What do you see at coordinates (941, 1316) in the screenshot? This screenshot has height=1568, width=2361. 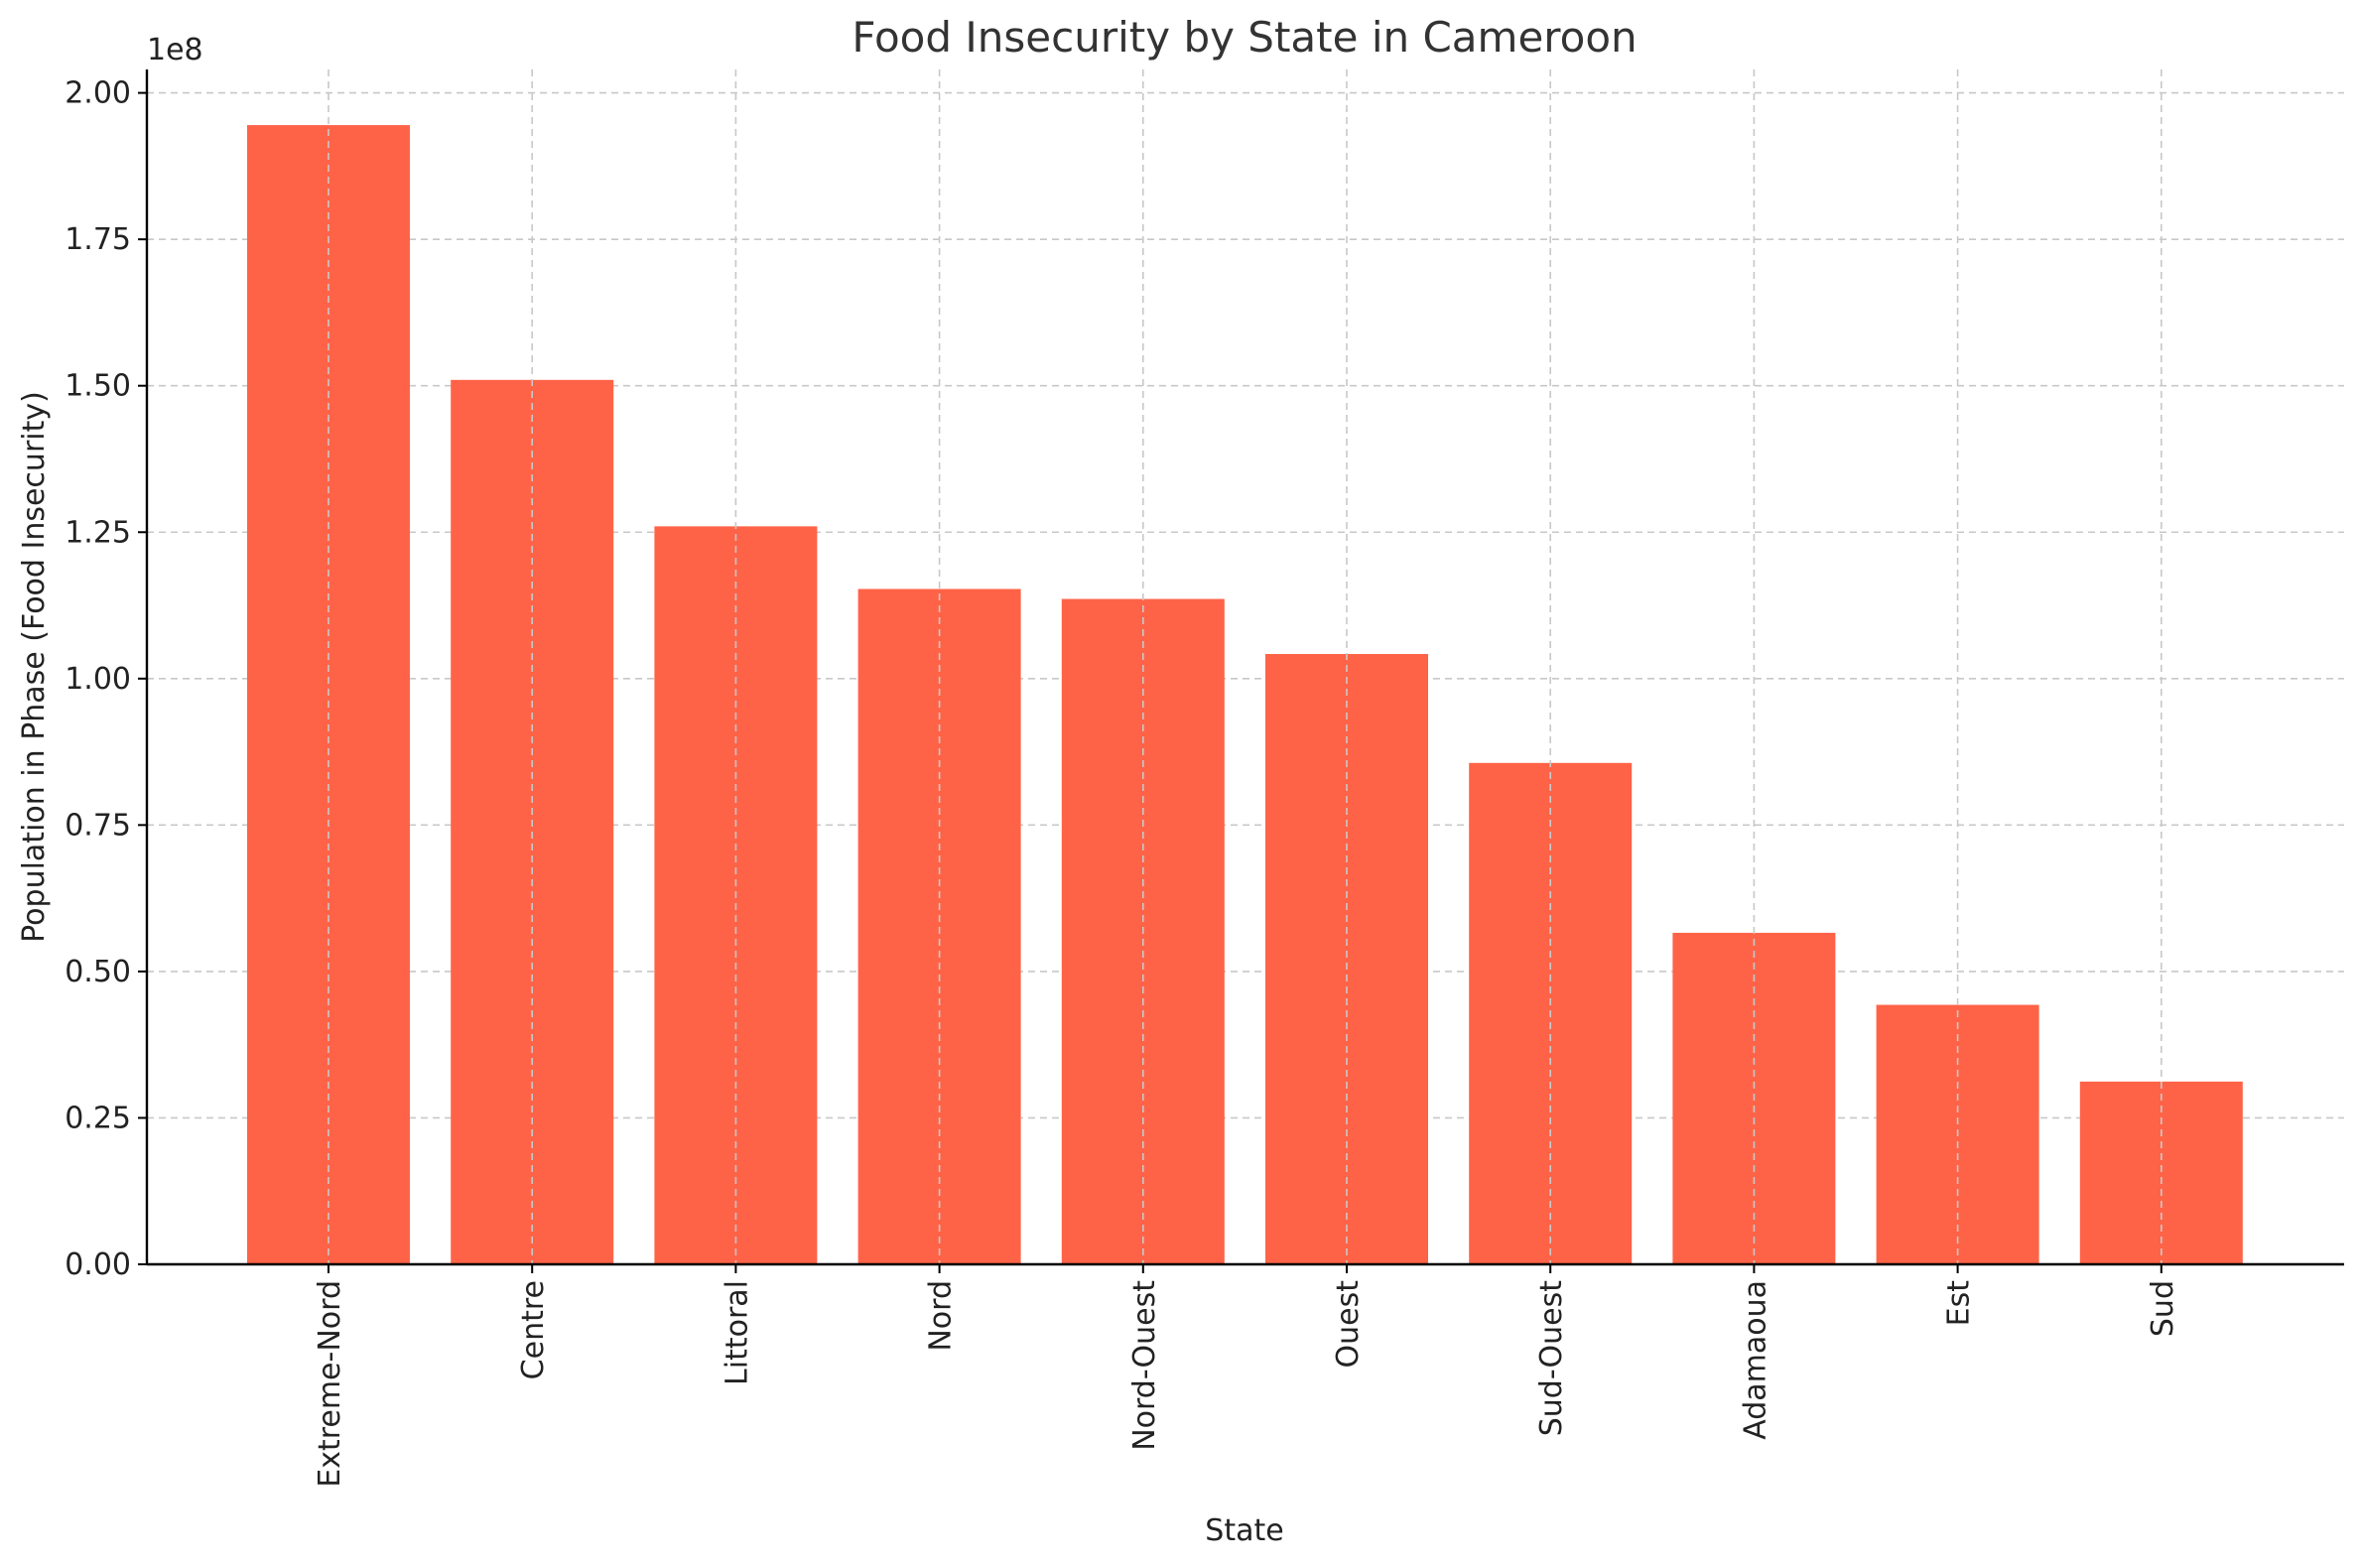 I see `x-tick-label: Nord` at bounding box center [941, 1316].